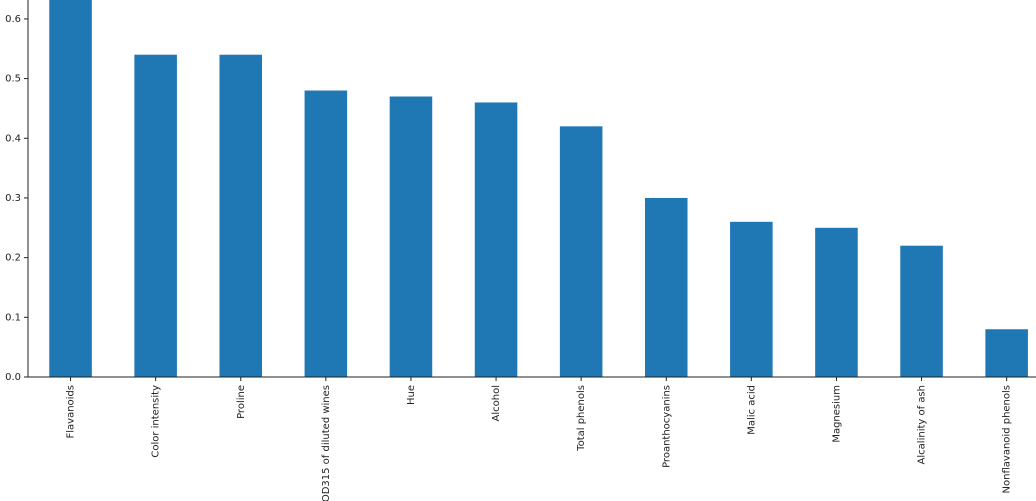  What do you see at coordinates (13, 19) in the screenshot?
I see `y-tick-label: 0.6` at bounding box center [13, 19].